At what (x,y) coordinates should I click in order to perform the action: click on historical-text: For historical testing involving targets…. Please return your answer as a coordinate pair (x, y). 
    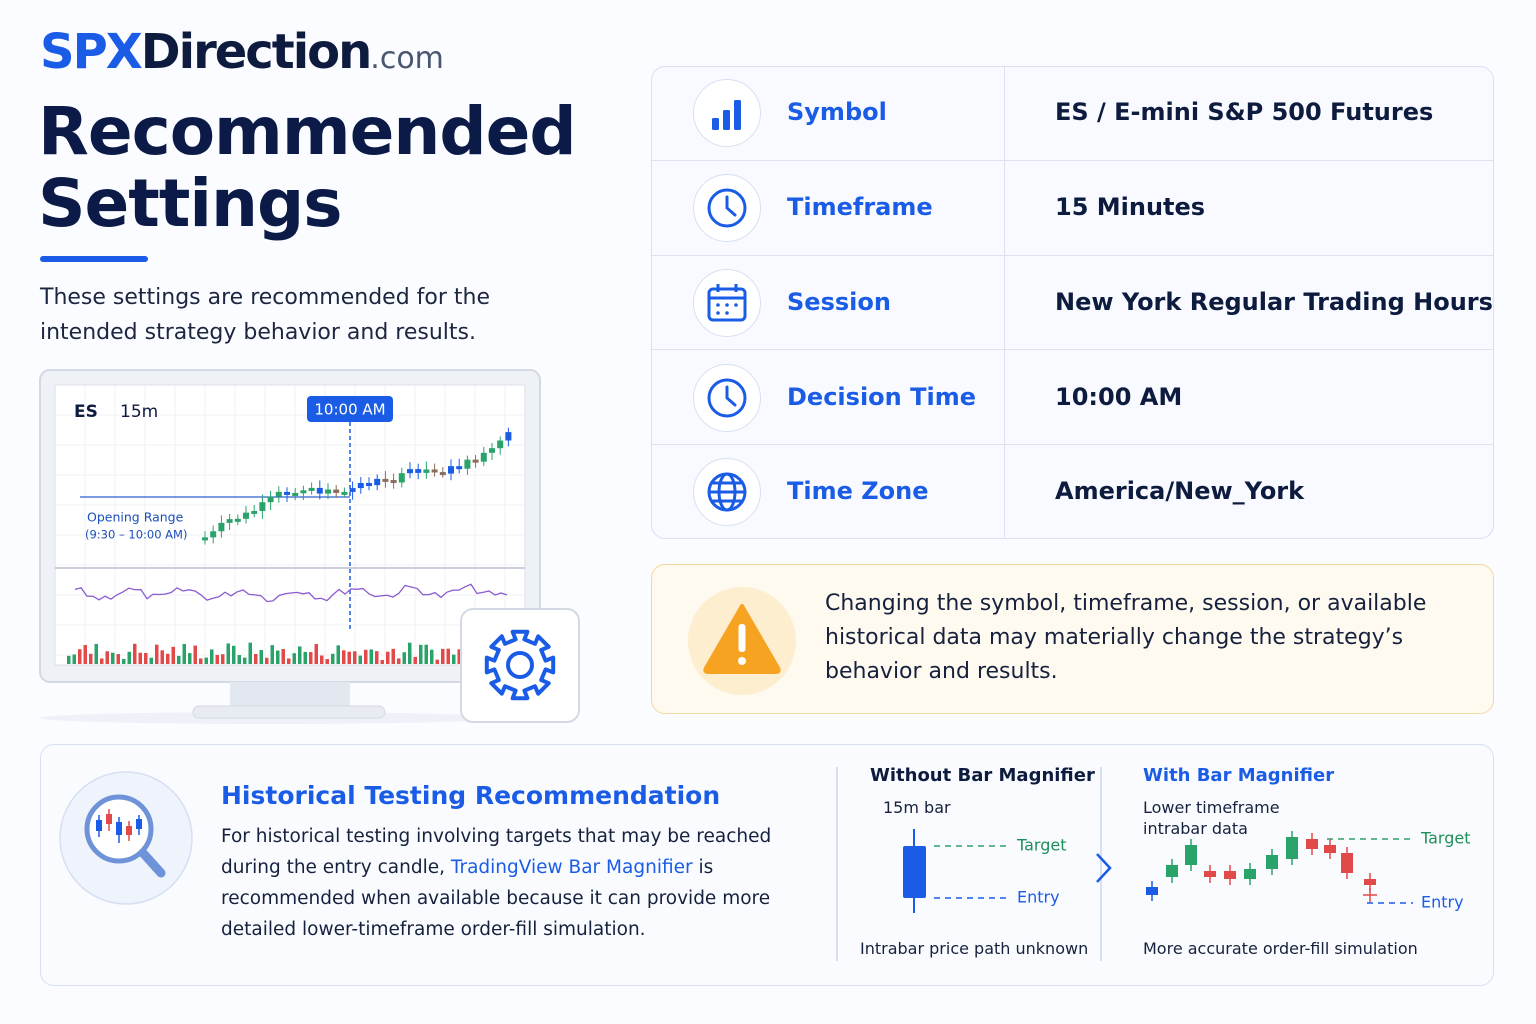
    Looking at the image, I should click on (521, 883).